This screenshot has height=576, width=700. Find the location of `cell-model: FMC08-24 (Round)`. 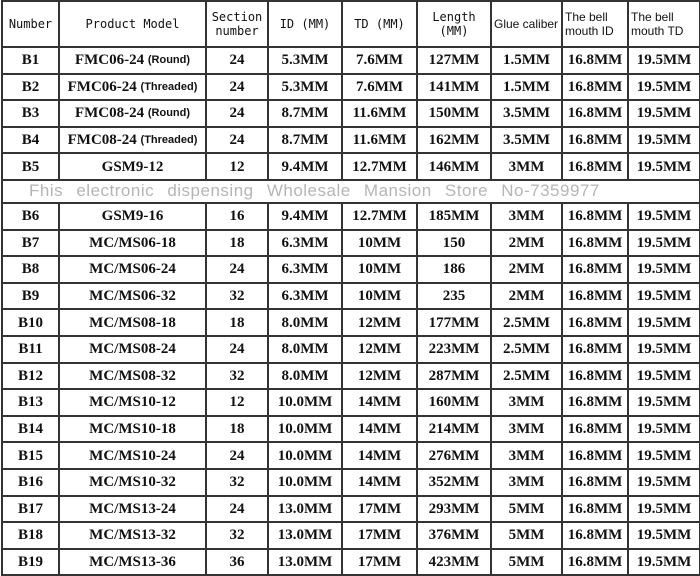

cell-model: FMC08-24 (Round) is located at coordinates (132, 113).